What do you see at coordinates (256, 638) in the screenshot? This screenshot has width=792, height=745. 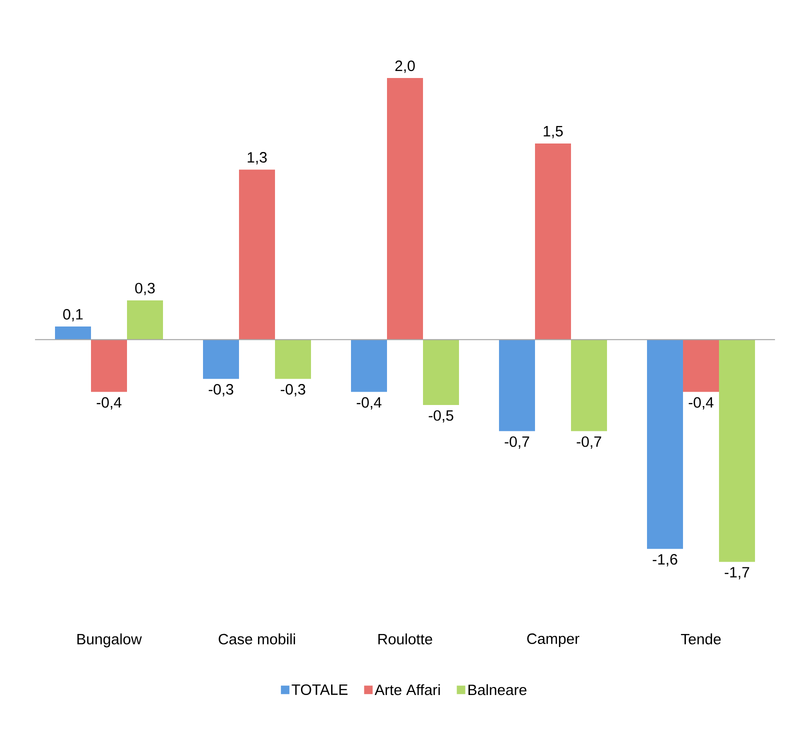 I see `x-tick-label: Case mobili` at bounding box center [256, 638].